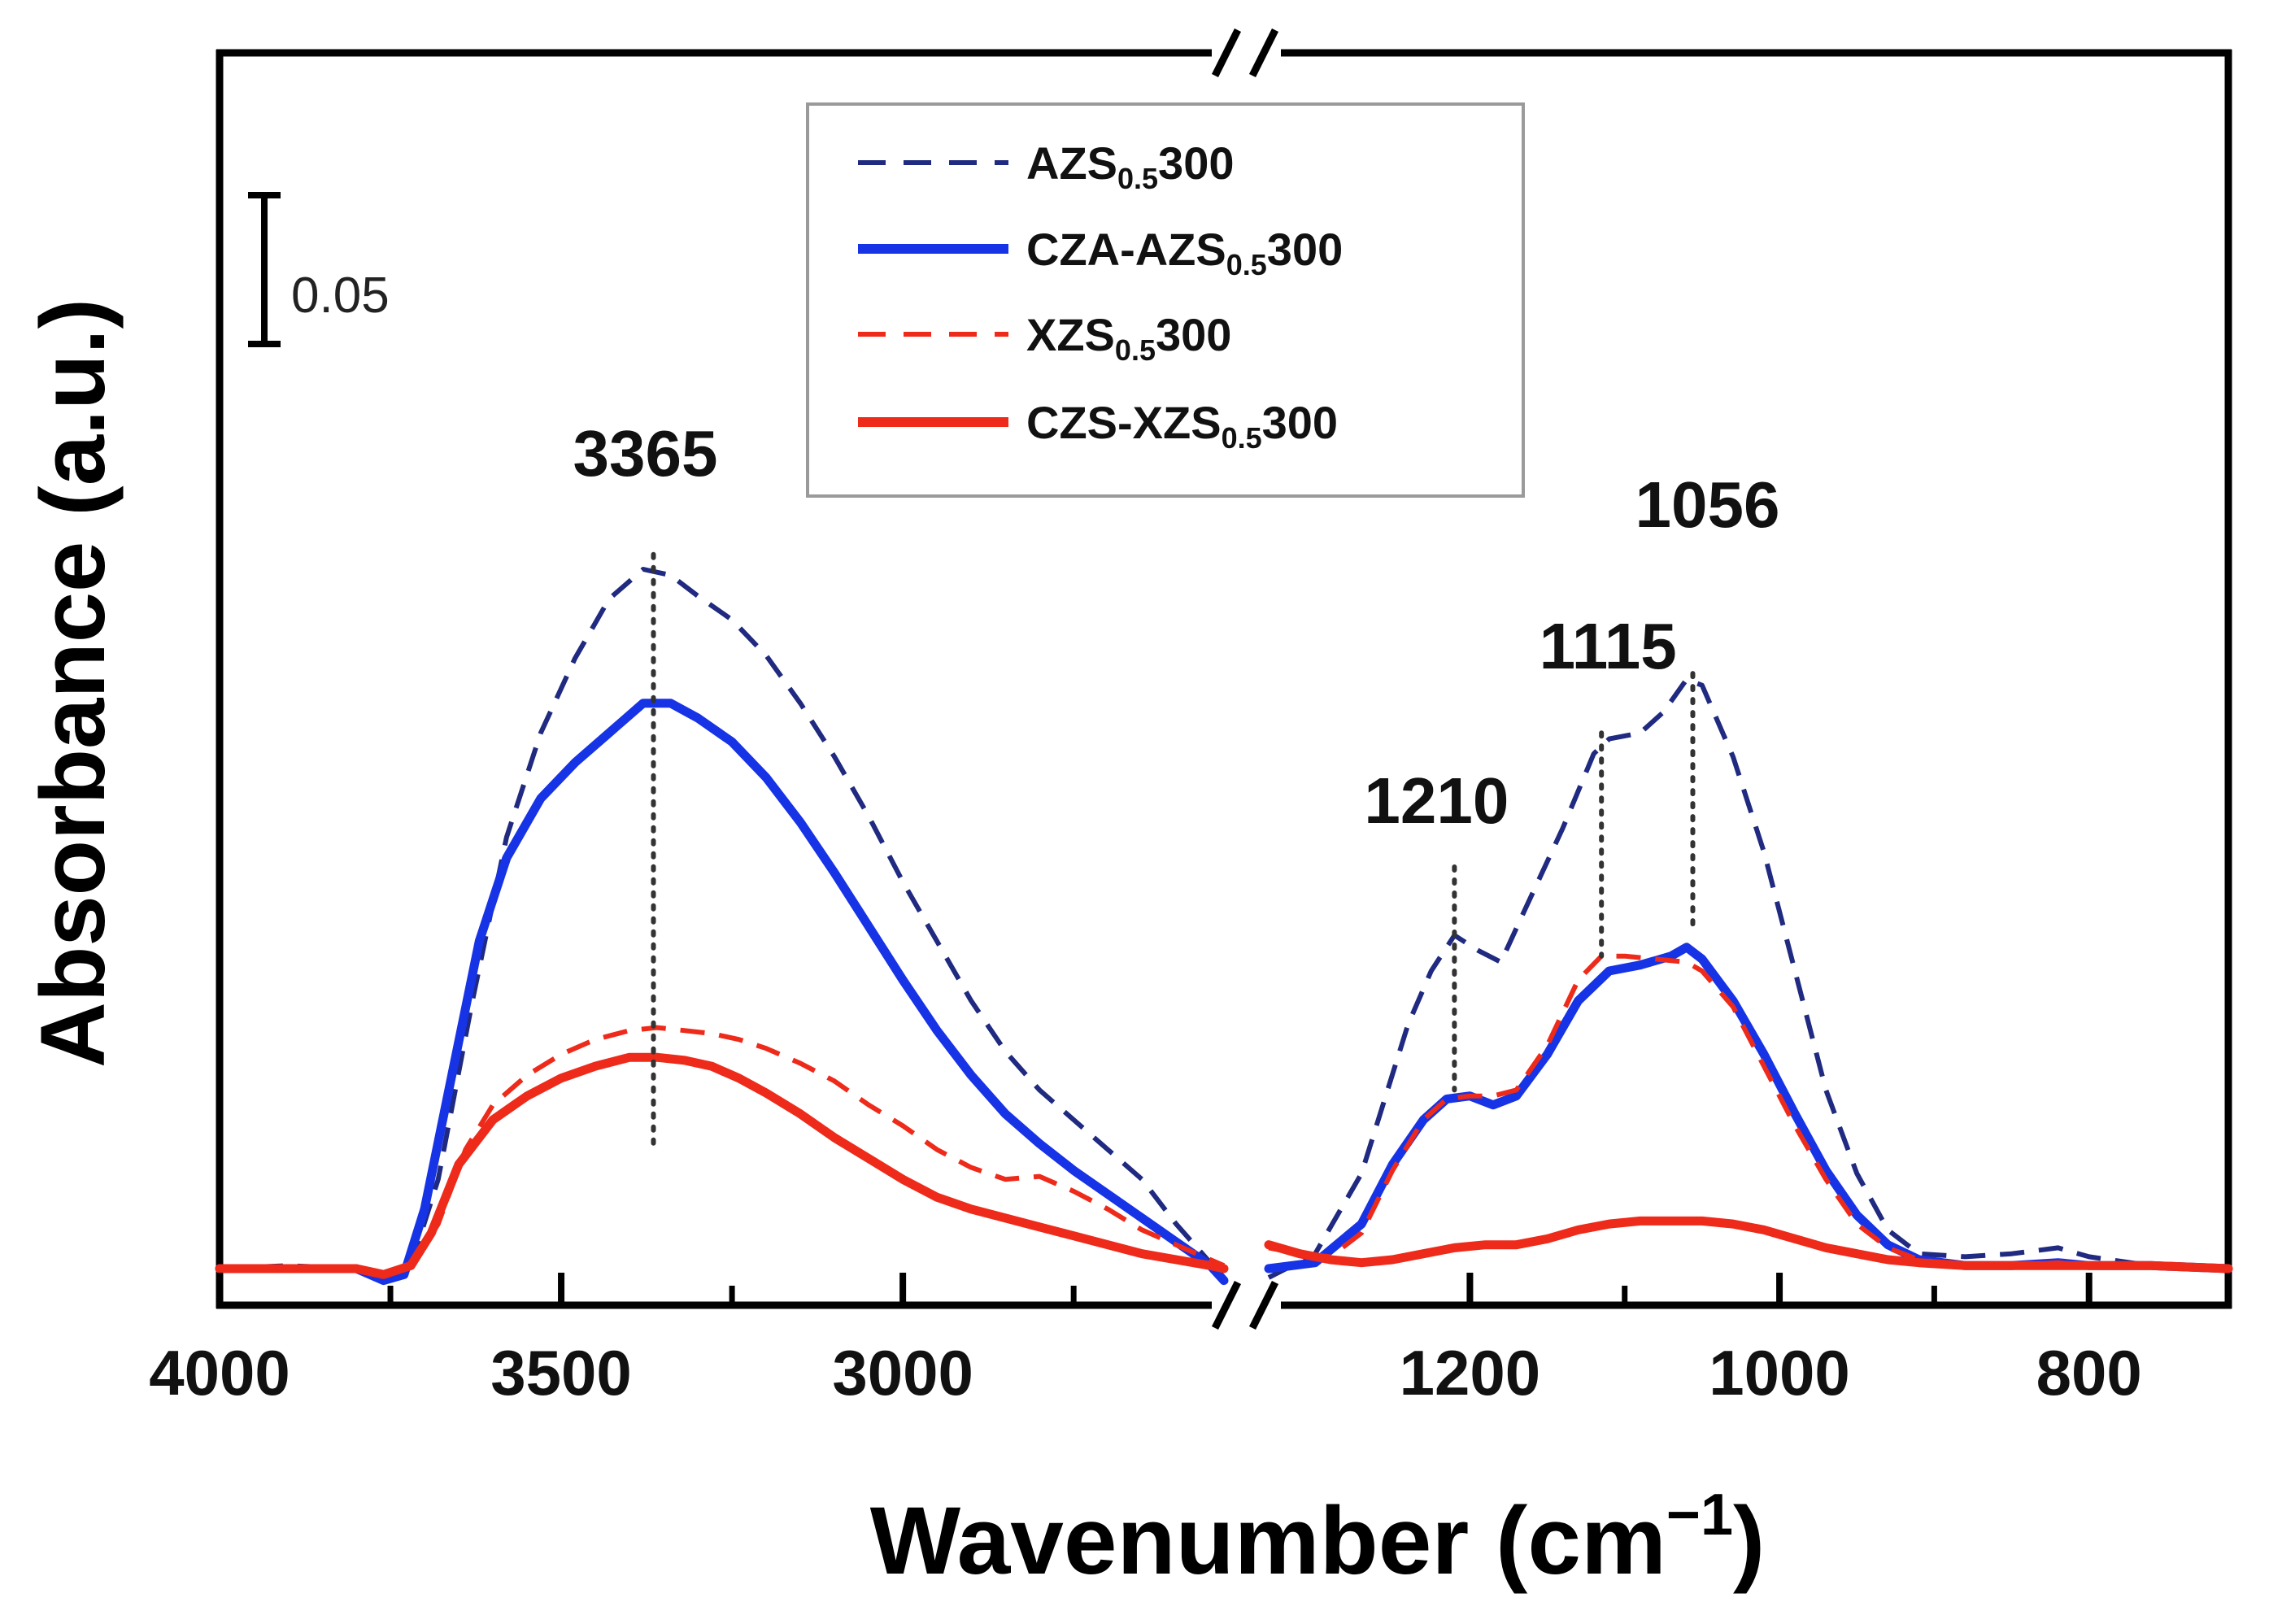 The width and height of the screenshot is (2269, 1624). What do you see at coordinates (645, 454) in the screenshot?
I see `peak-label-3365: 3365` at bounding box center [645, 454].